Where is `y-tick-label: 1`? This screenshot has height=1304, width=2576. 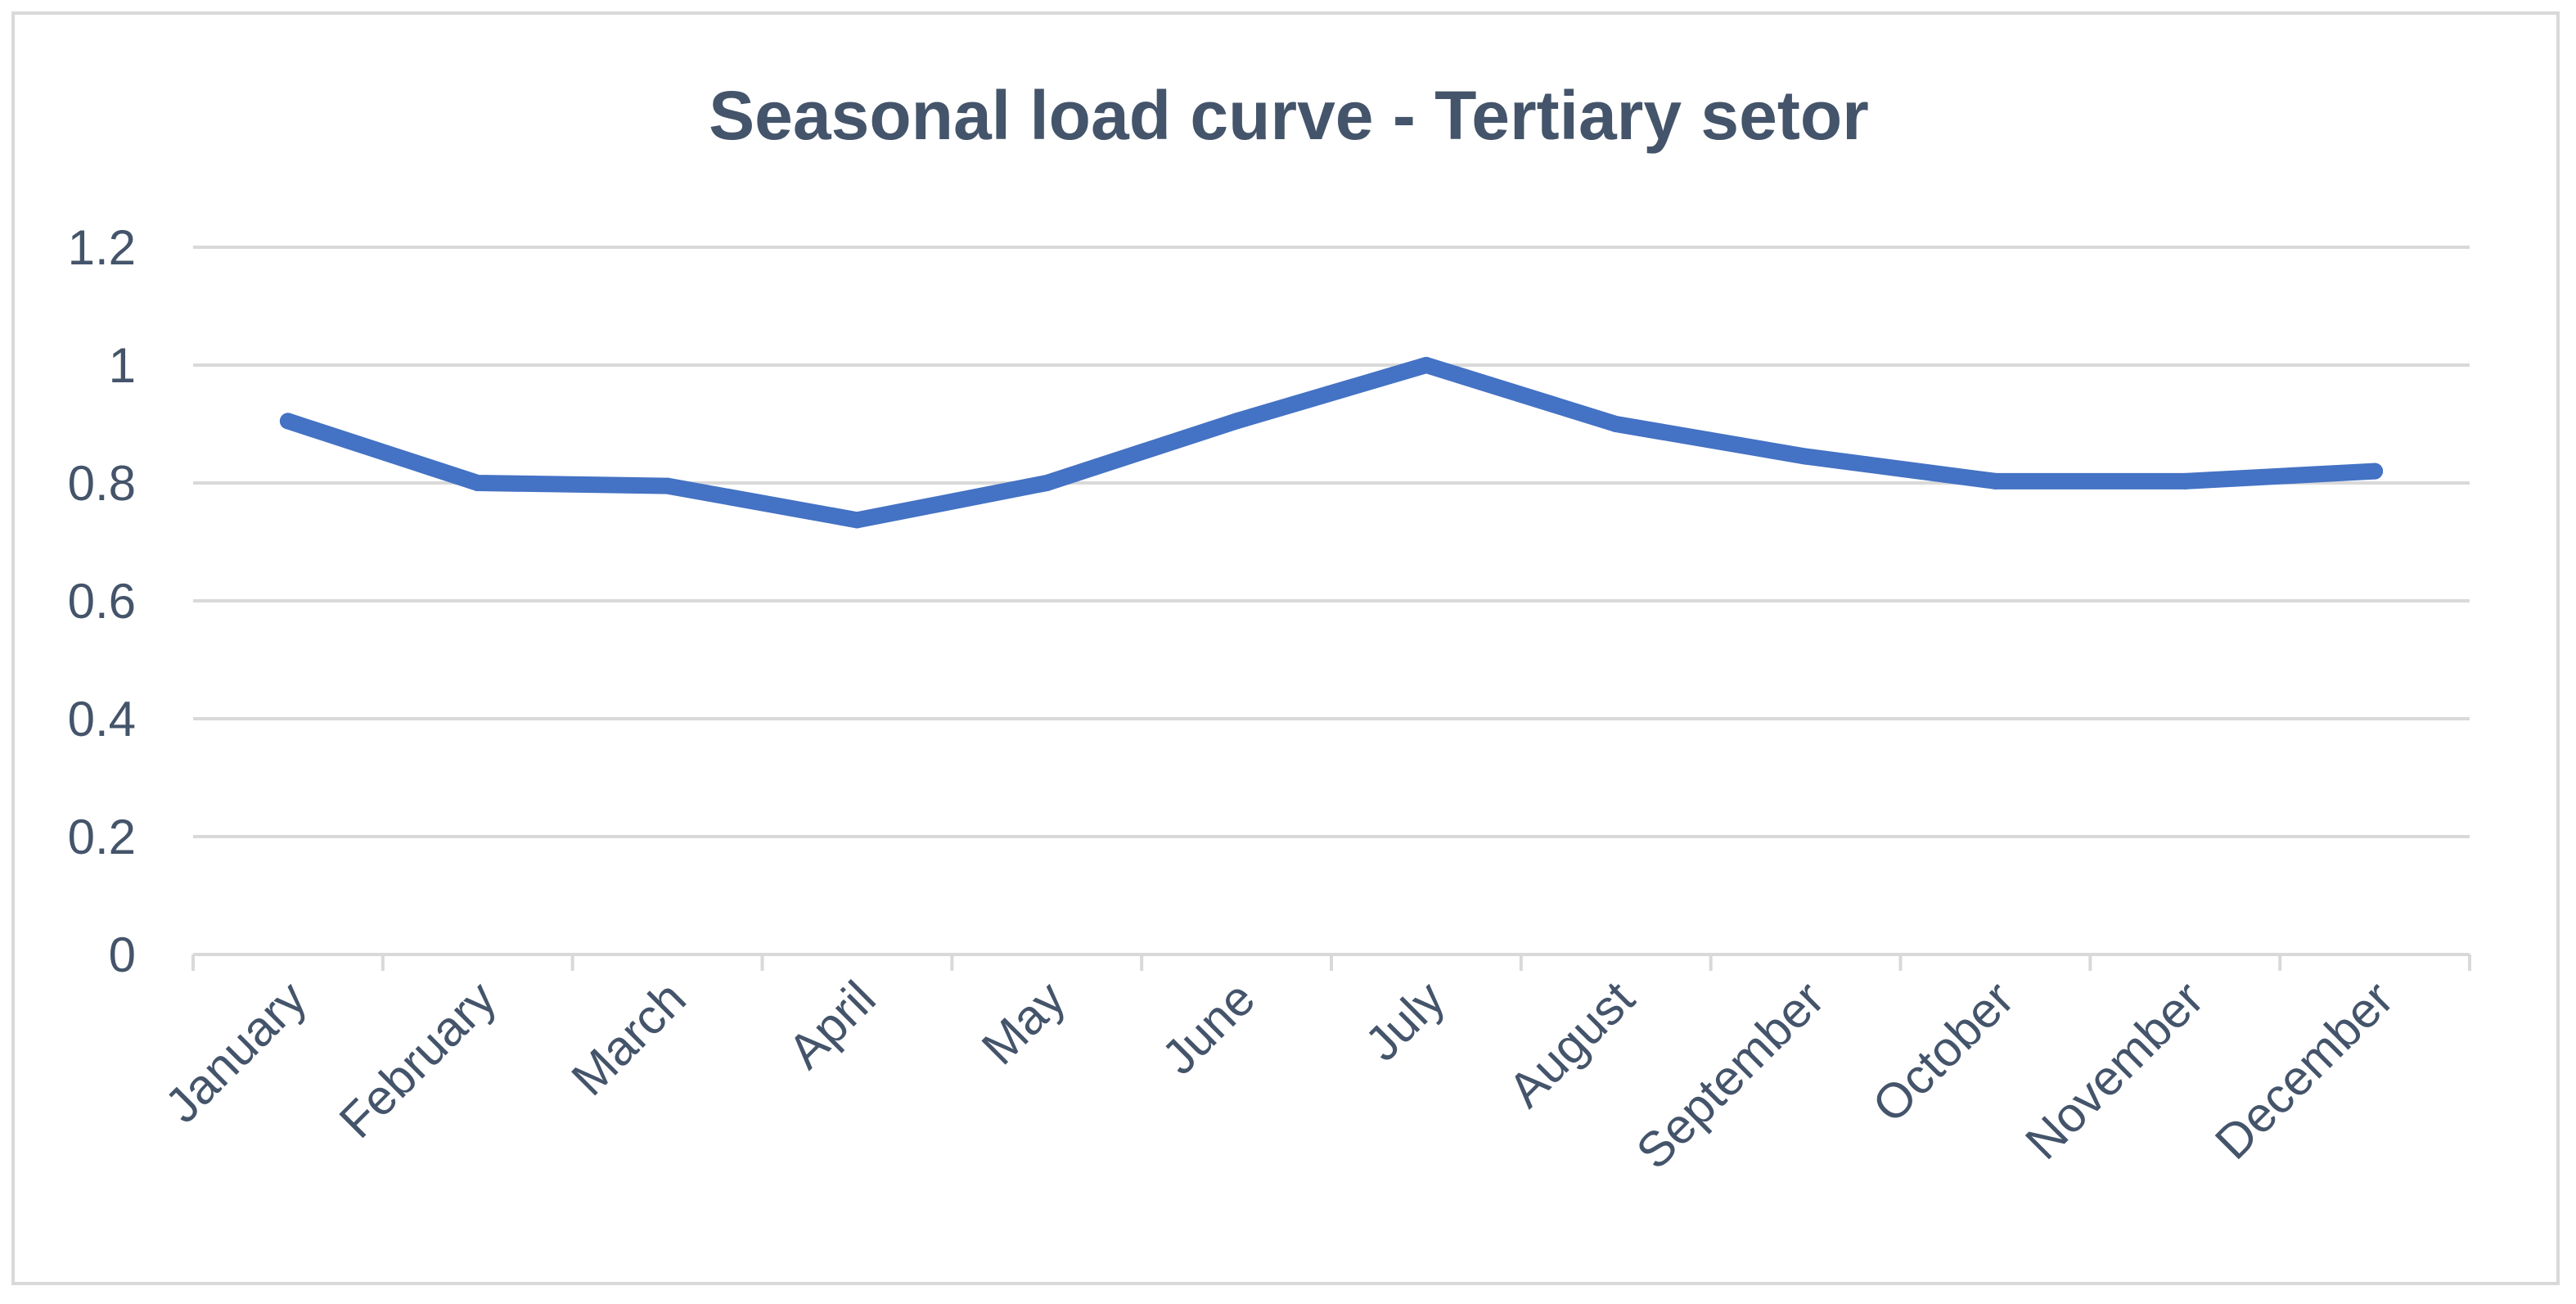
y-tick-label: 1 is located at coordinates (123, 365).